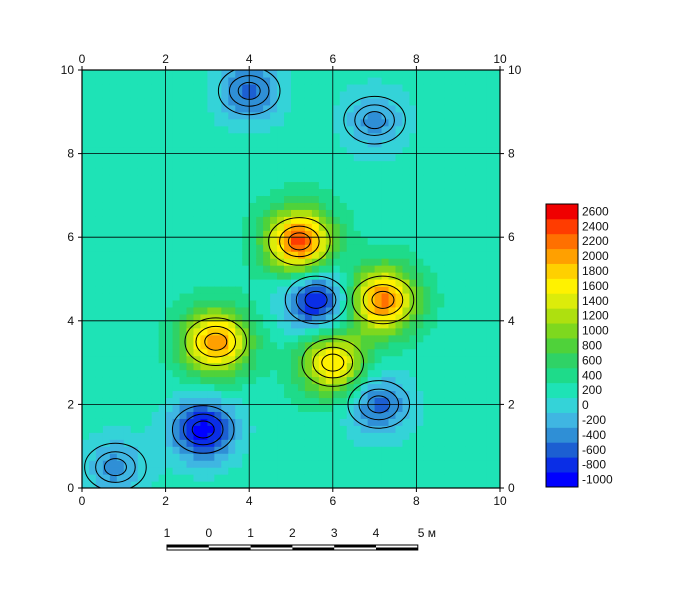 The height and width of the screenshot is (590, 686). I want to click on y-tick-label-left: 4, so click(70, 321).